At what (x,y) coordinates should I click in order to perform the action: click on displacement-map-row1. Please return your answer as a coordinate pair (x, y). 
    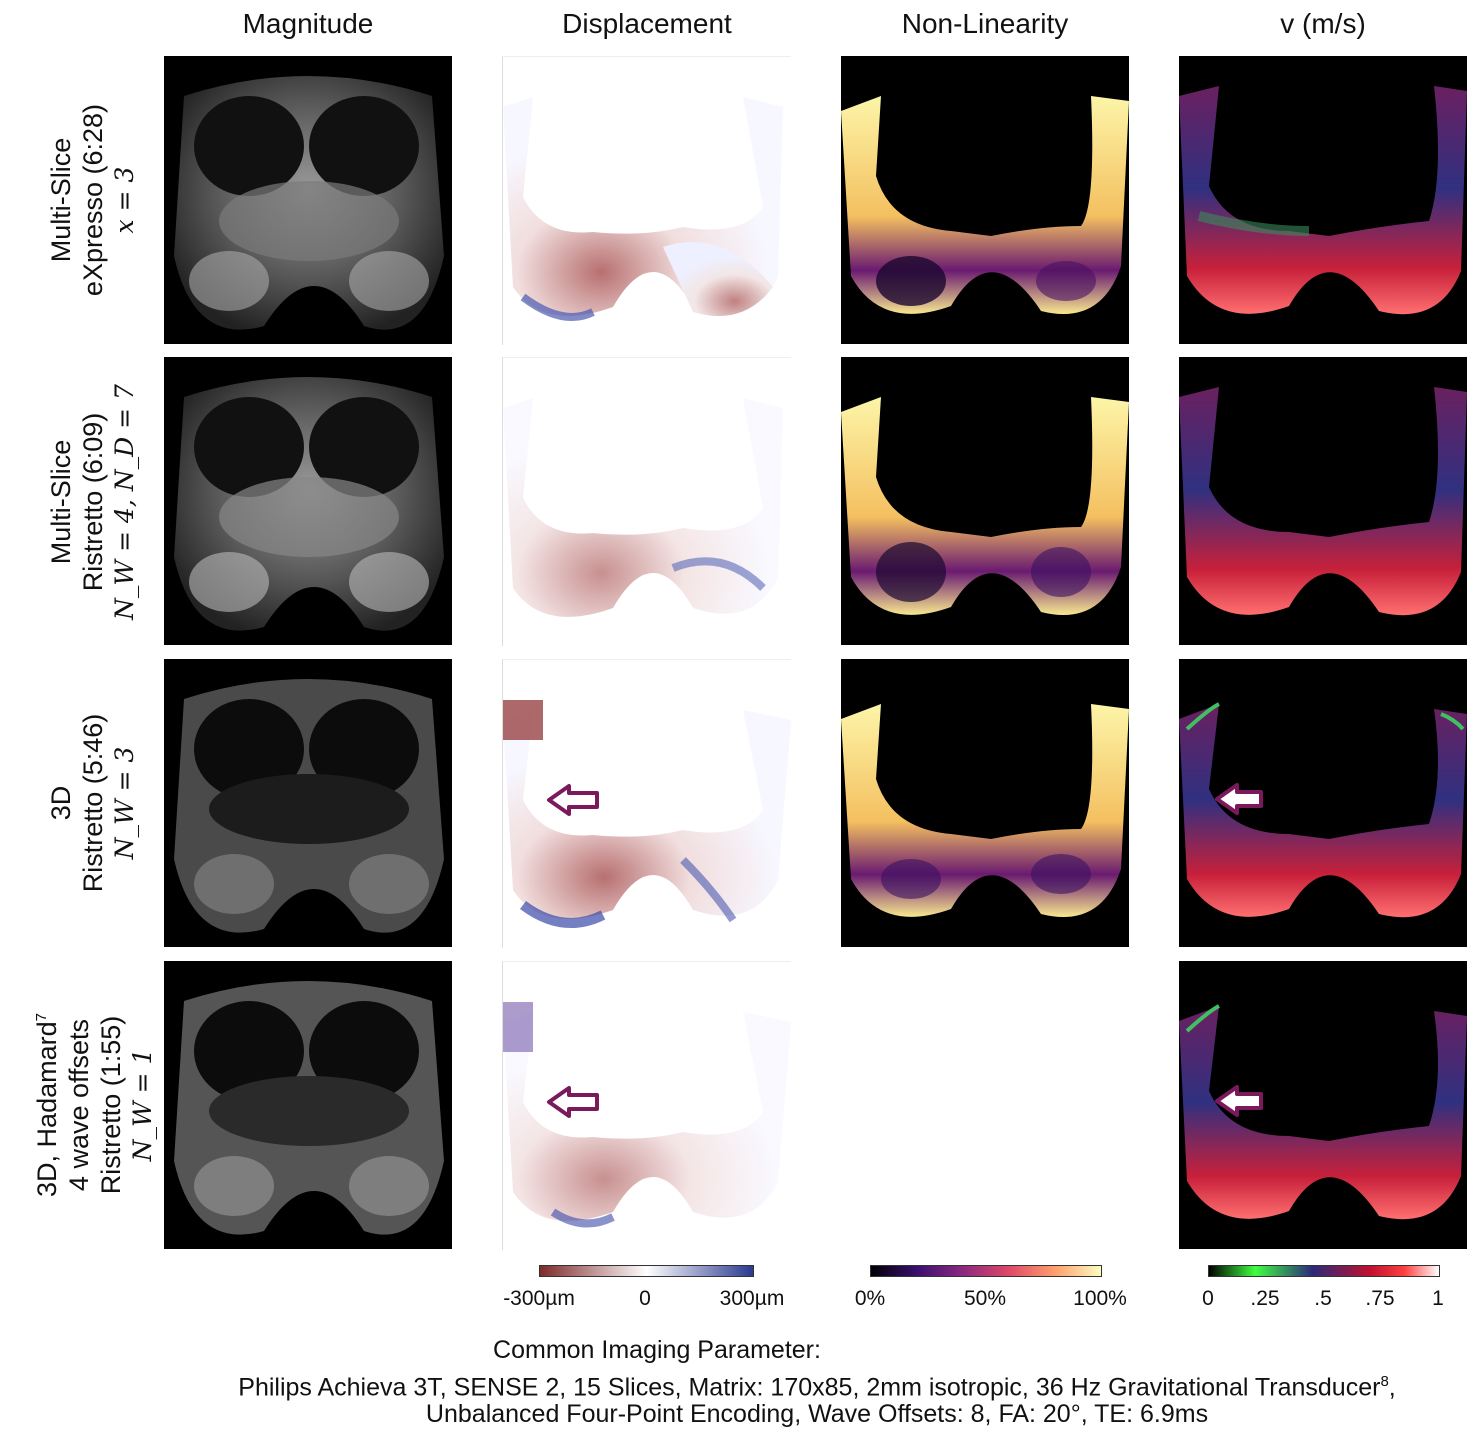
    Looking at the image, I should click on (646, 200).